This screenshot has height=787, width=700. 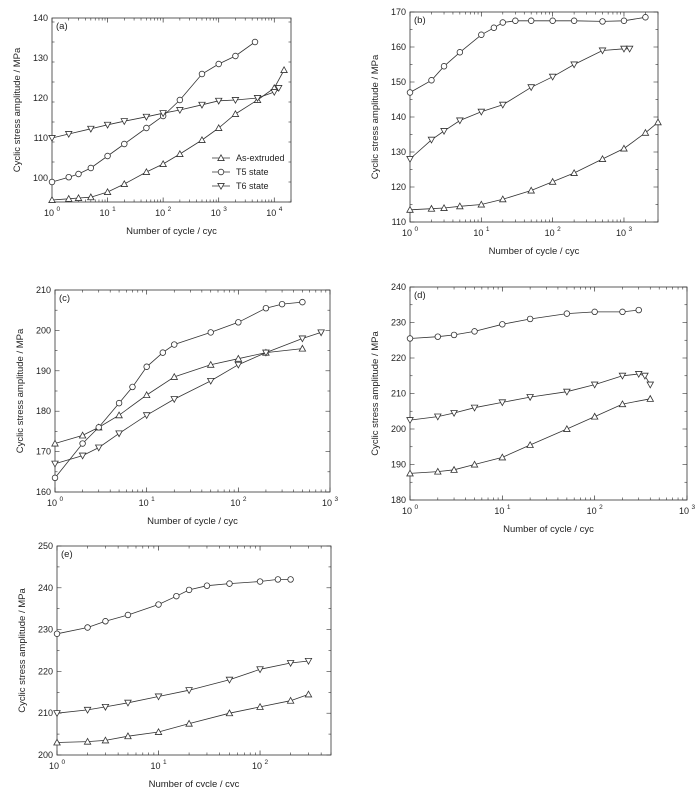 What do you see at coordinates (40, 98) in the screenshot?
I see `y-tick-label: 120` at bounding box center [40, 98].